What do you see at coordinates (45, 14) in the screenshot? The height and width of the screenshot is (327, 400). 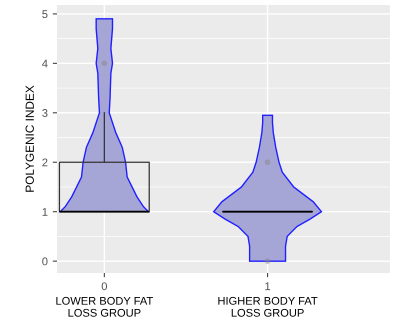 I see `y-tick-label: 5` at bounding box center [45, 14].